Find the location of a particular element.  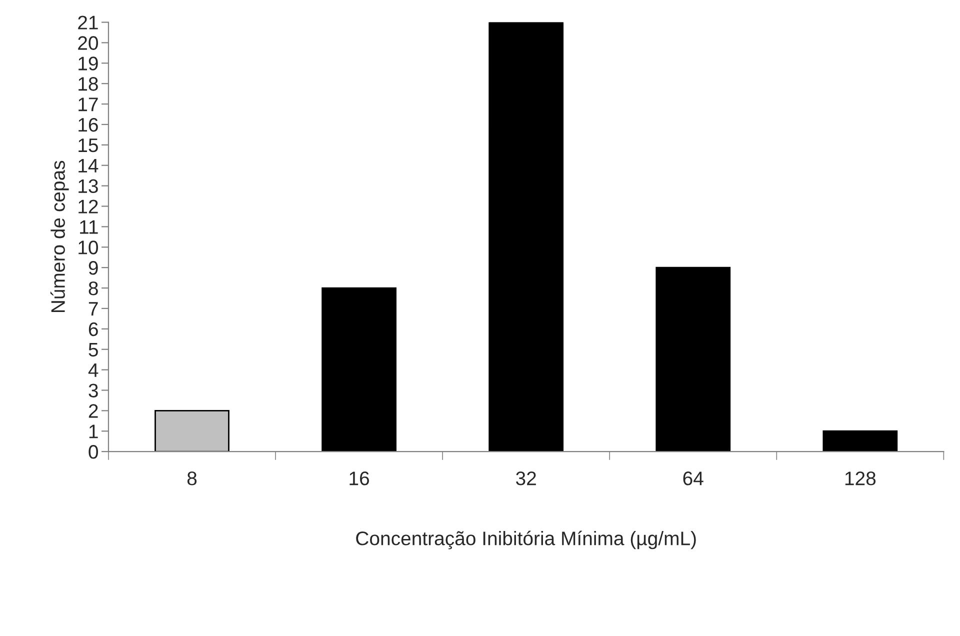

x-tick-label: 64 is located at coordinates (693, 479).